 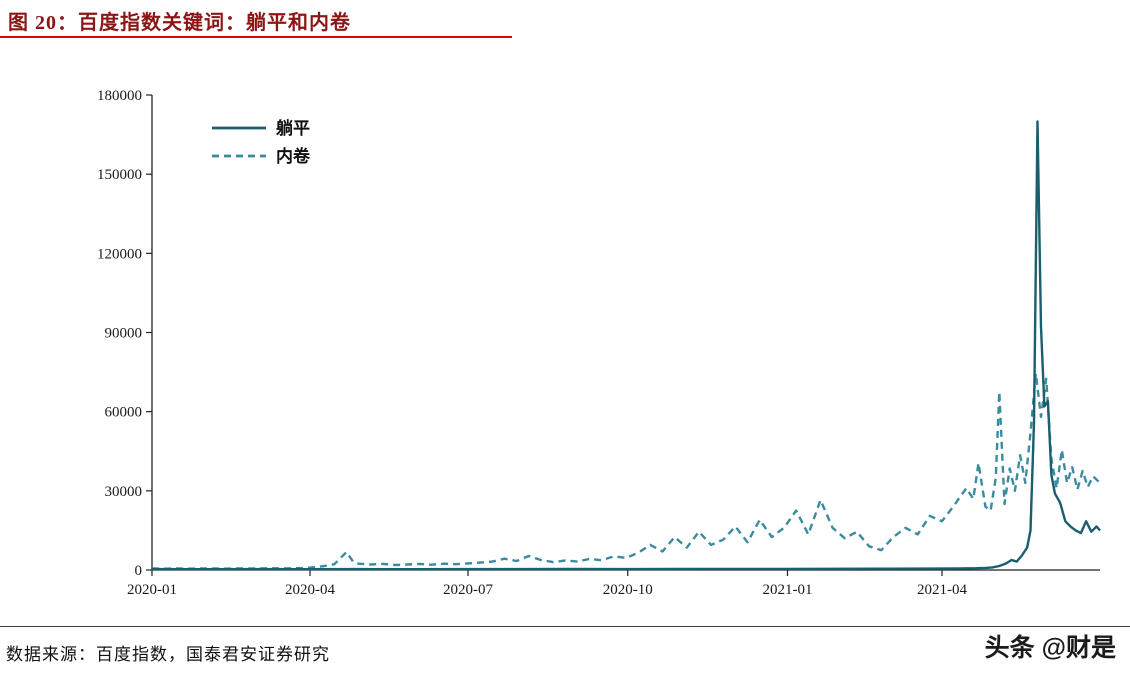 What do you see at coordinates (119, 175) in the screenshot?
I see `y-tick-label: 150000` at bounding box center [119, 175].